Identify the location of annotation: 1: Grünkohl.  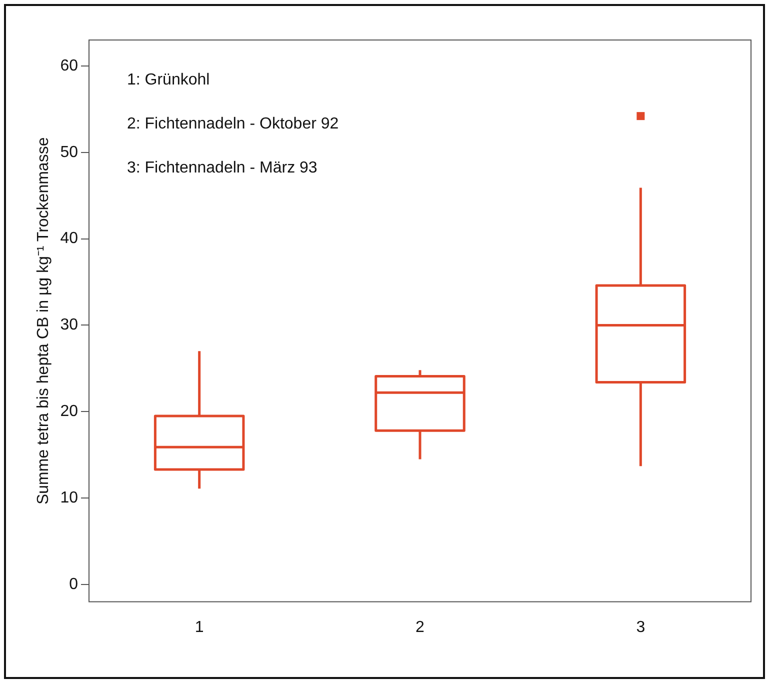
(168, 79).